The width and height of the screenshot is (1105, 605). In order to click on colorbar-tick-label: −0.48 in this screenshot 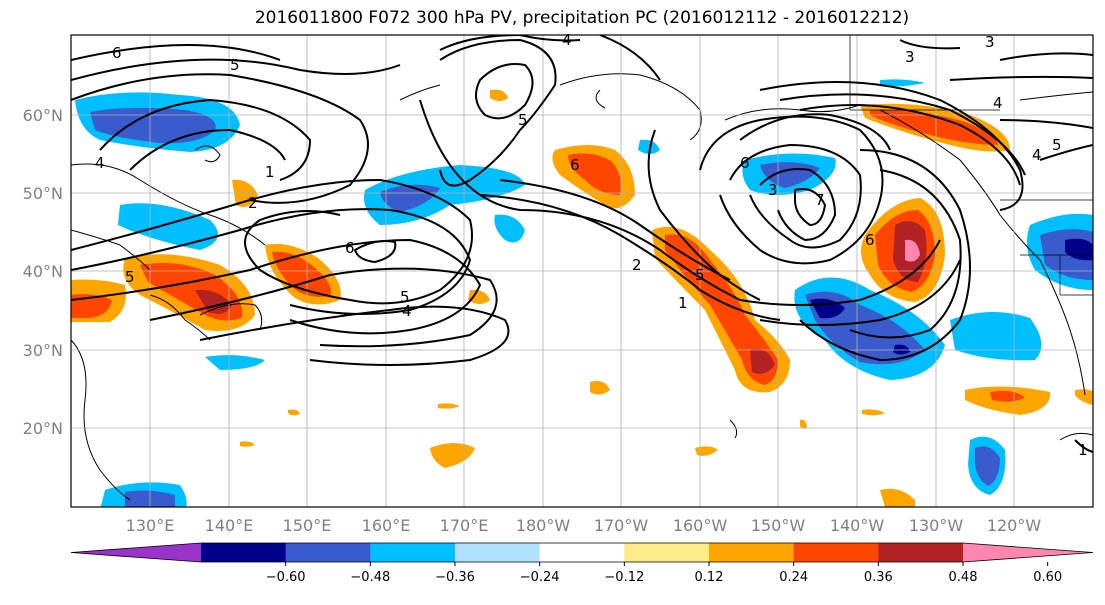, I will do `click(370, 577)`.